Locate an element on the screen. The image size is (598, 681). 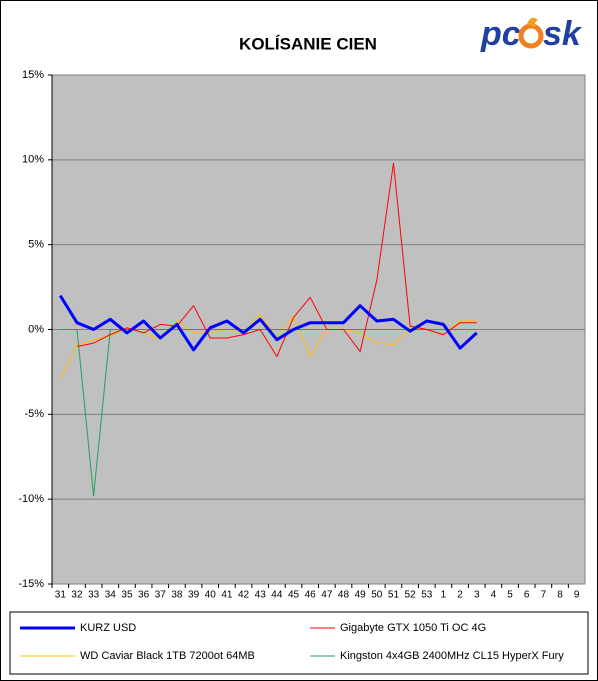
legend-label: WD Caviar Black 1TB 7200ot 64MB is located at coordinates (167, 656).